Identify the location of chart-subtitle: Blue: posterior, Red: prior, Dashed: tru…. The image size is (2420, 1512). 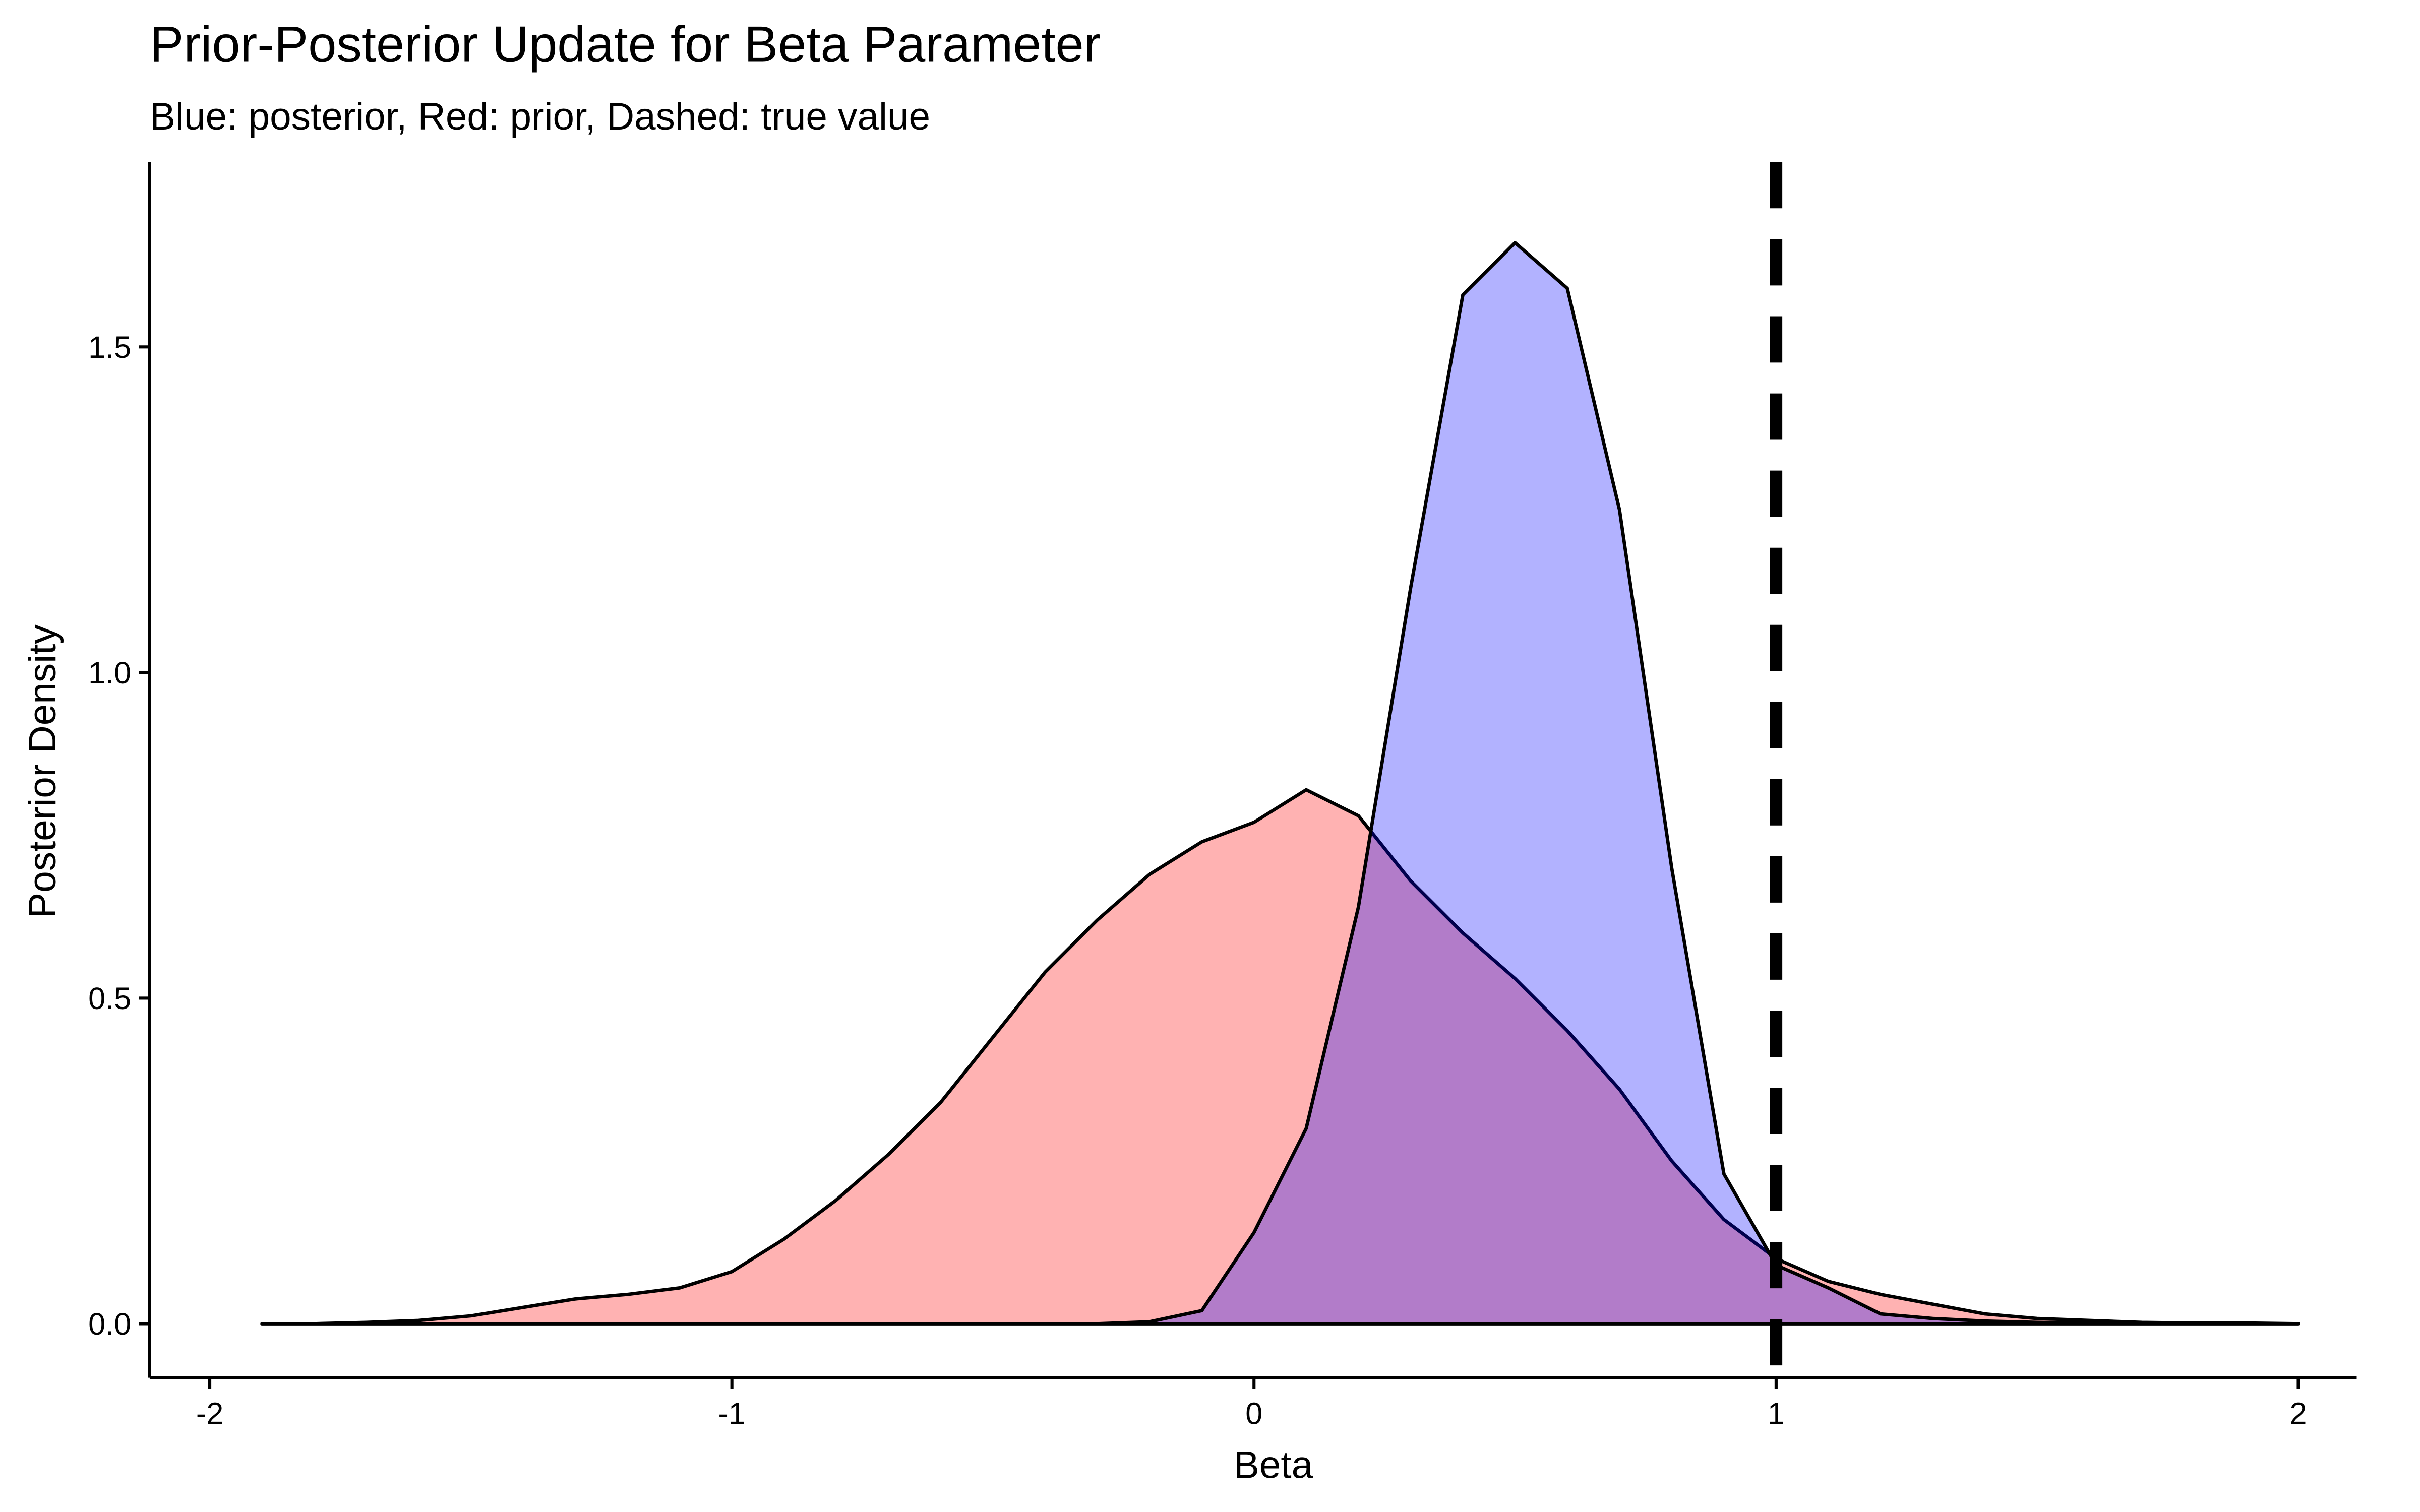
(540, 116).